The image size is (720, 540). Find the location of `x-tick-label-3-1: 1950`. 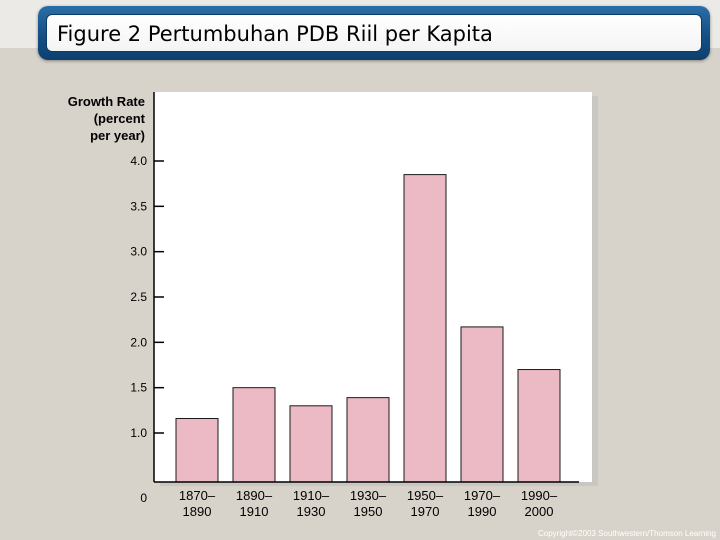

x-tick-label-3-1: 1950 is located at coordinates (368, 511).